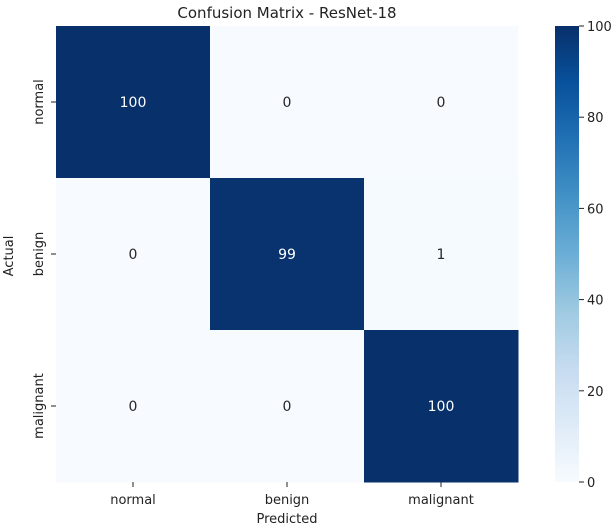 This screenshot has height=530, width=616. Describe the element at coordinates (9, 256) in the screenshot. I see `y-axis-label: Actual` at that location.